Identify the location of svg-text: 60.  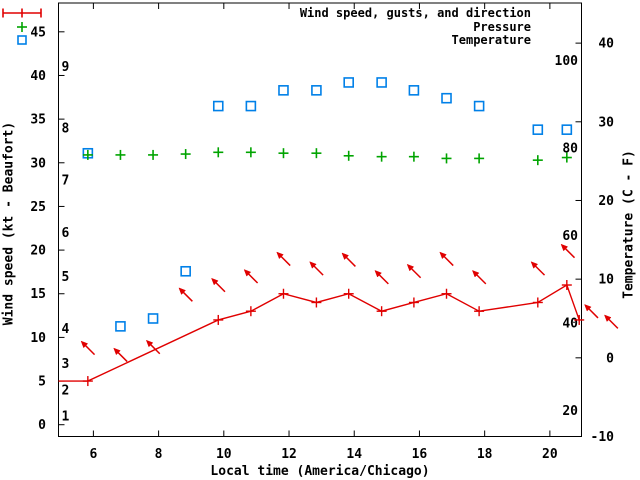
(570, 236).